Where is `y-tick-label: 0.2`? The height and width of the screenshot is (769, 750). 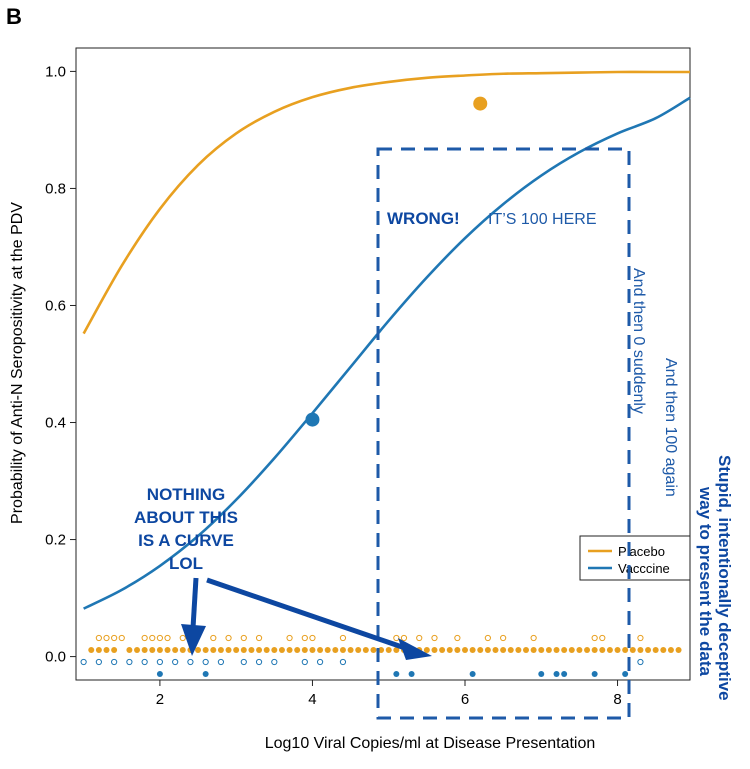 y-tick-label: 0.2 is located at coordinates (55, 540).